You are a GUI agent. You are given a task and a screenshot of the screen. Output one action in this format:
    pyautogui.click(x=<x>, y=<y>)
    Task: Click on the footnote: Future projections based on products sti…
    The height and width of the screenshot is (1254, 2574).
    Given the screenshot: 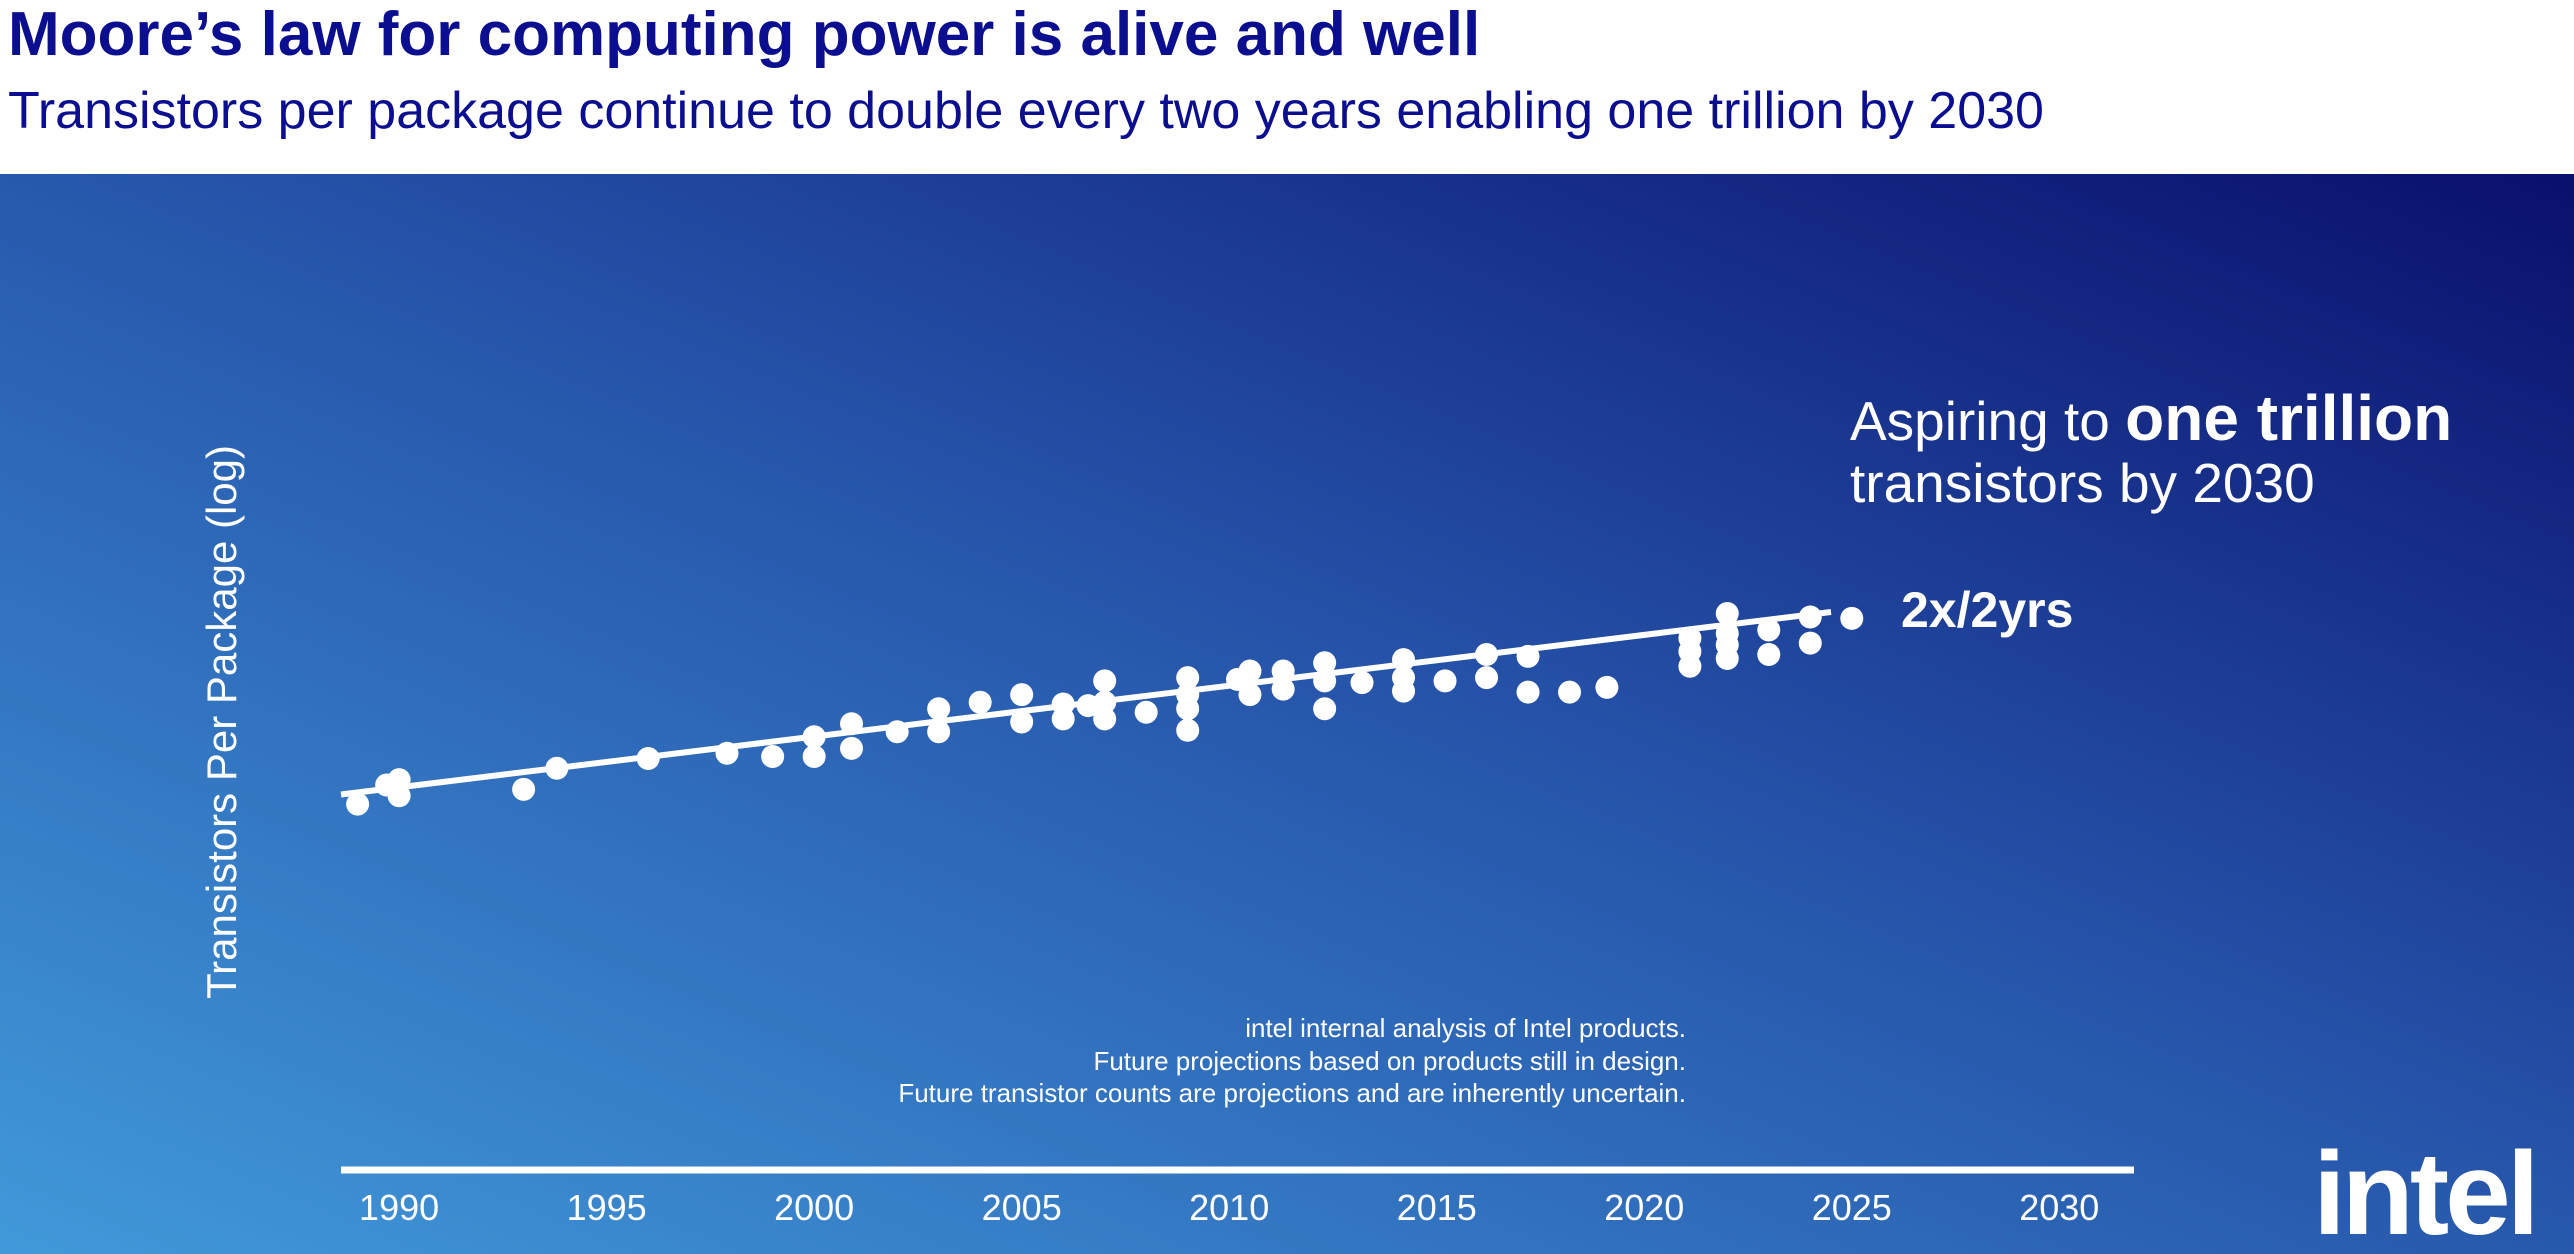 What is the action you would take?
    pyautogui.click(x=1389, y=1061)
    